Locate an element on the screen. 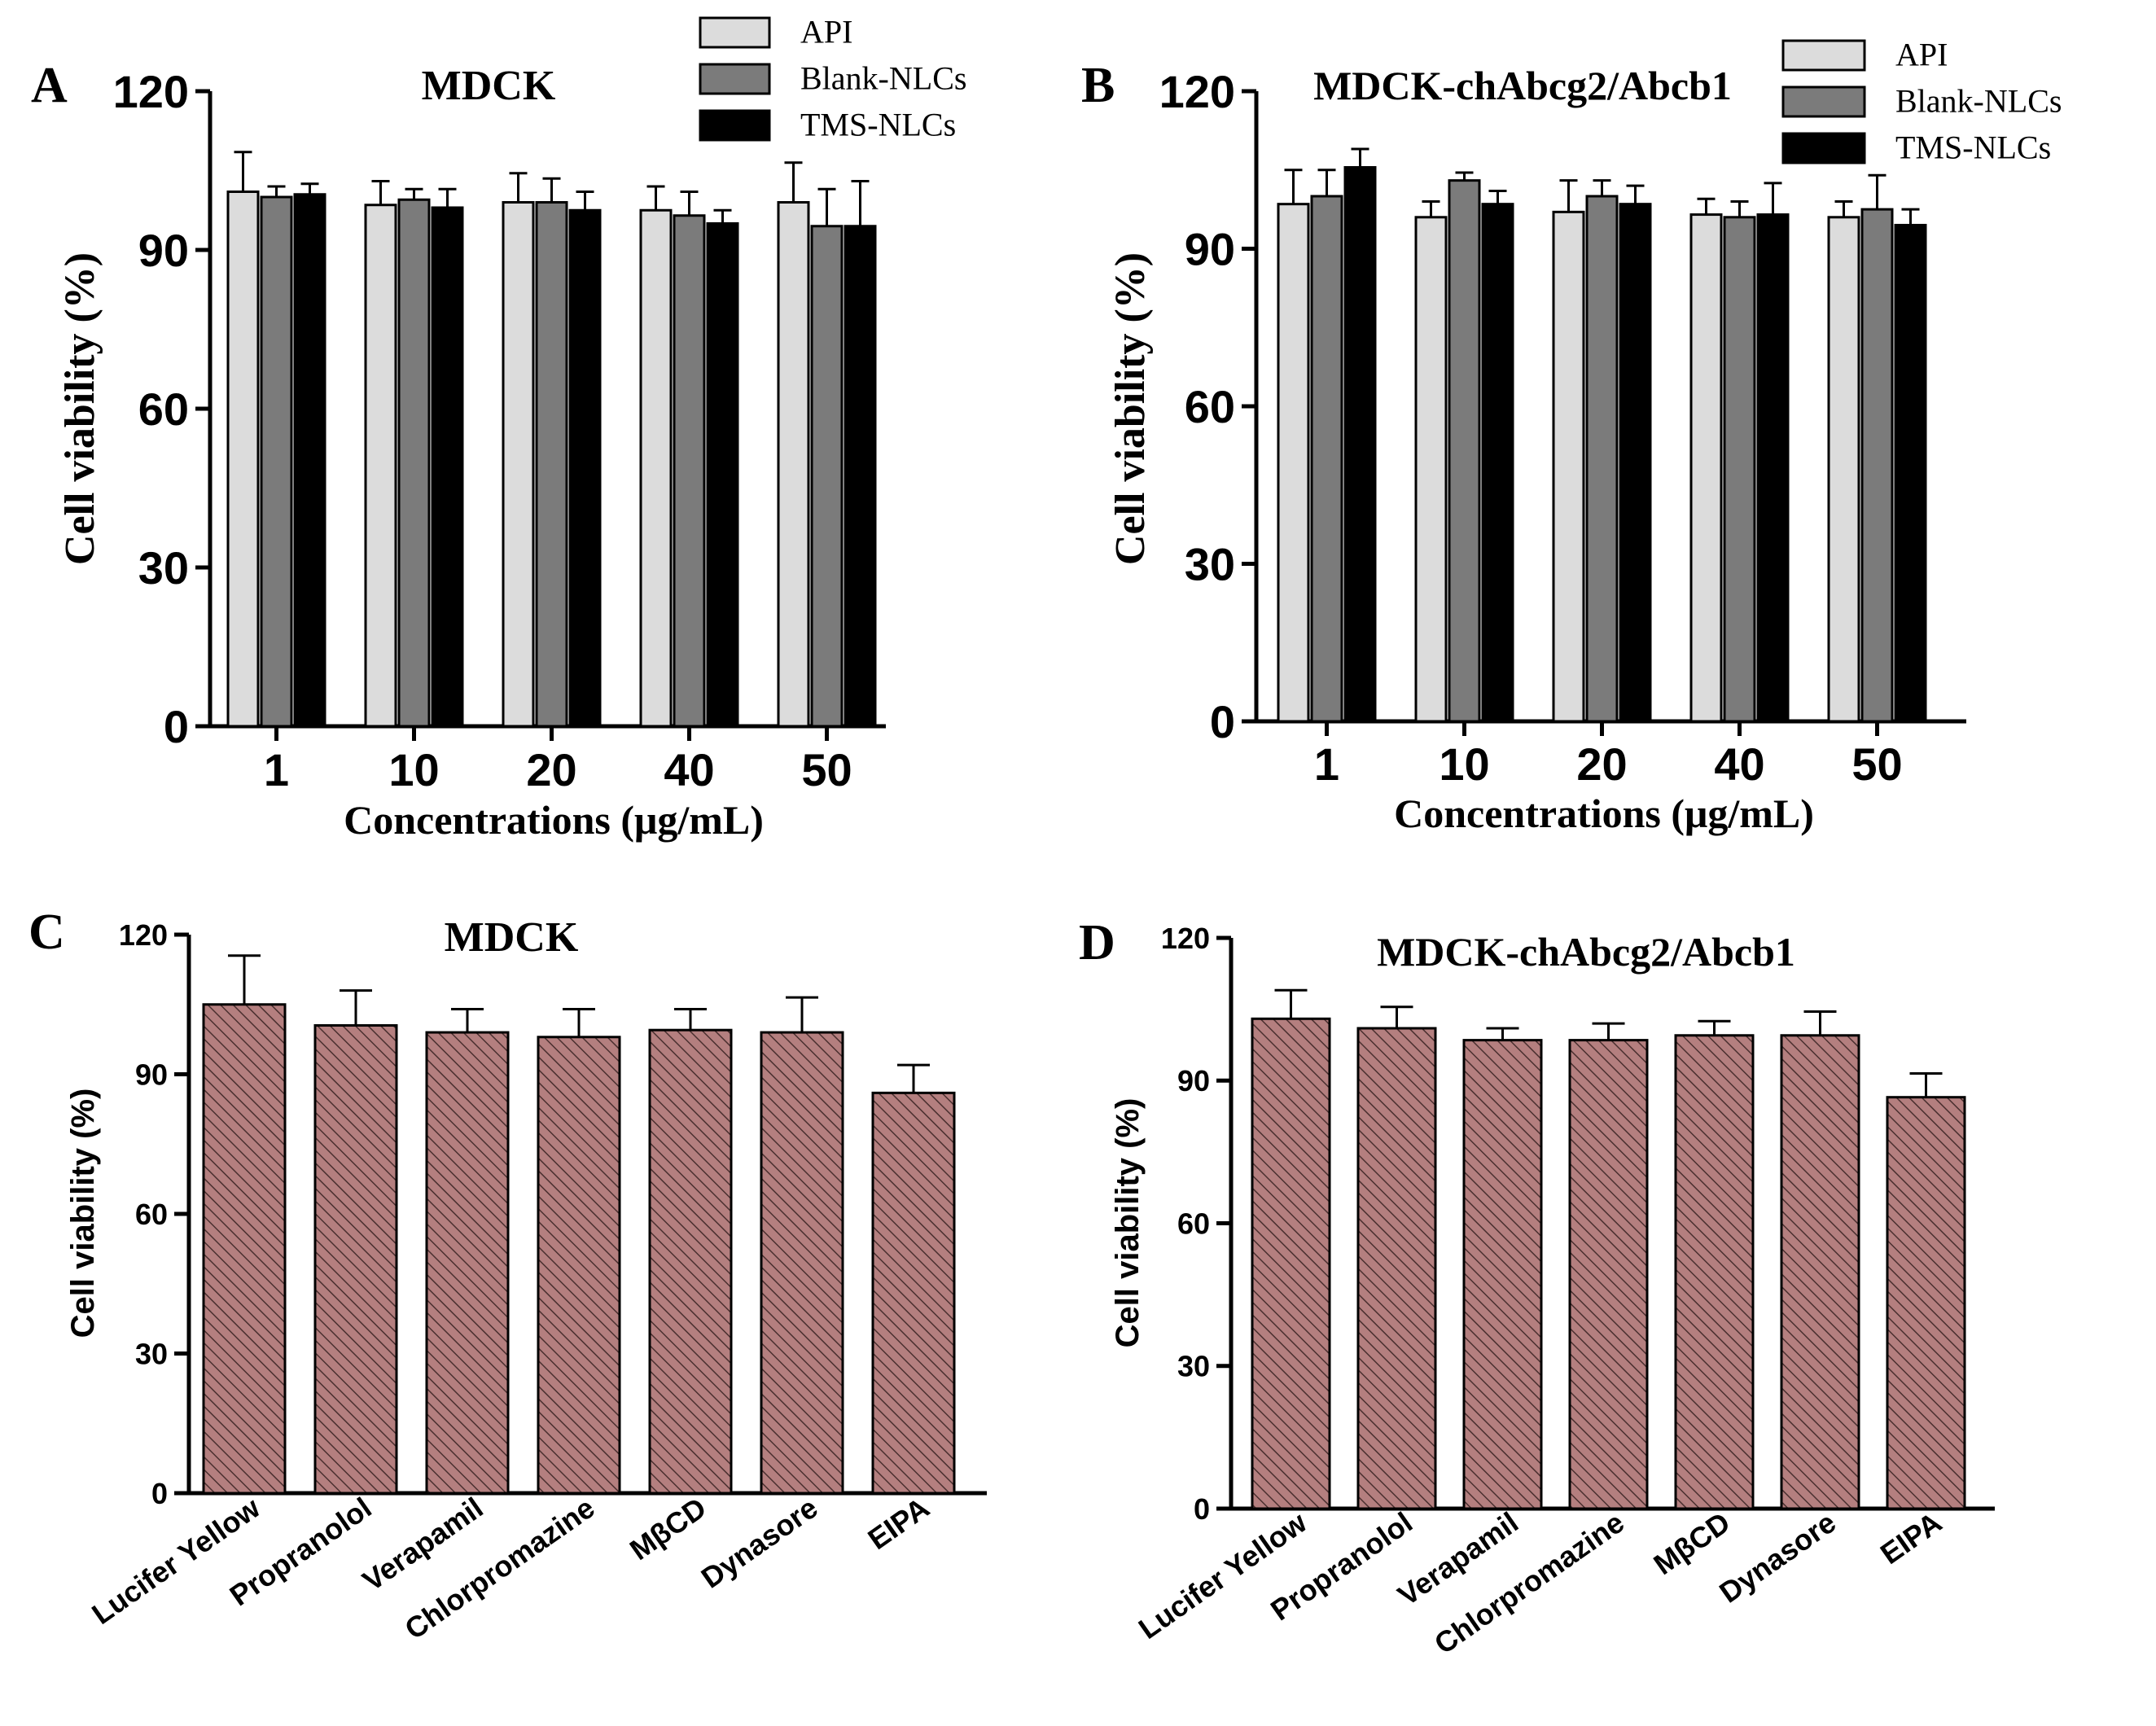 The width and height of the screenshot is (2156, 1726). x-tick-label: 20 is located at coordinates (551, 769).